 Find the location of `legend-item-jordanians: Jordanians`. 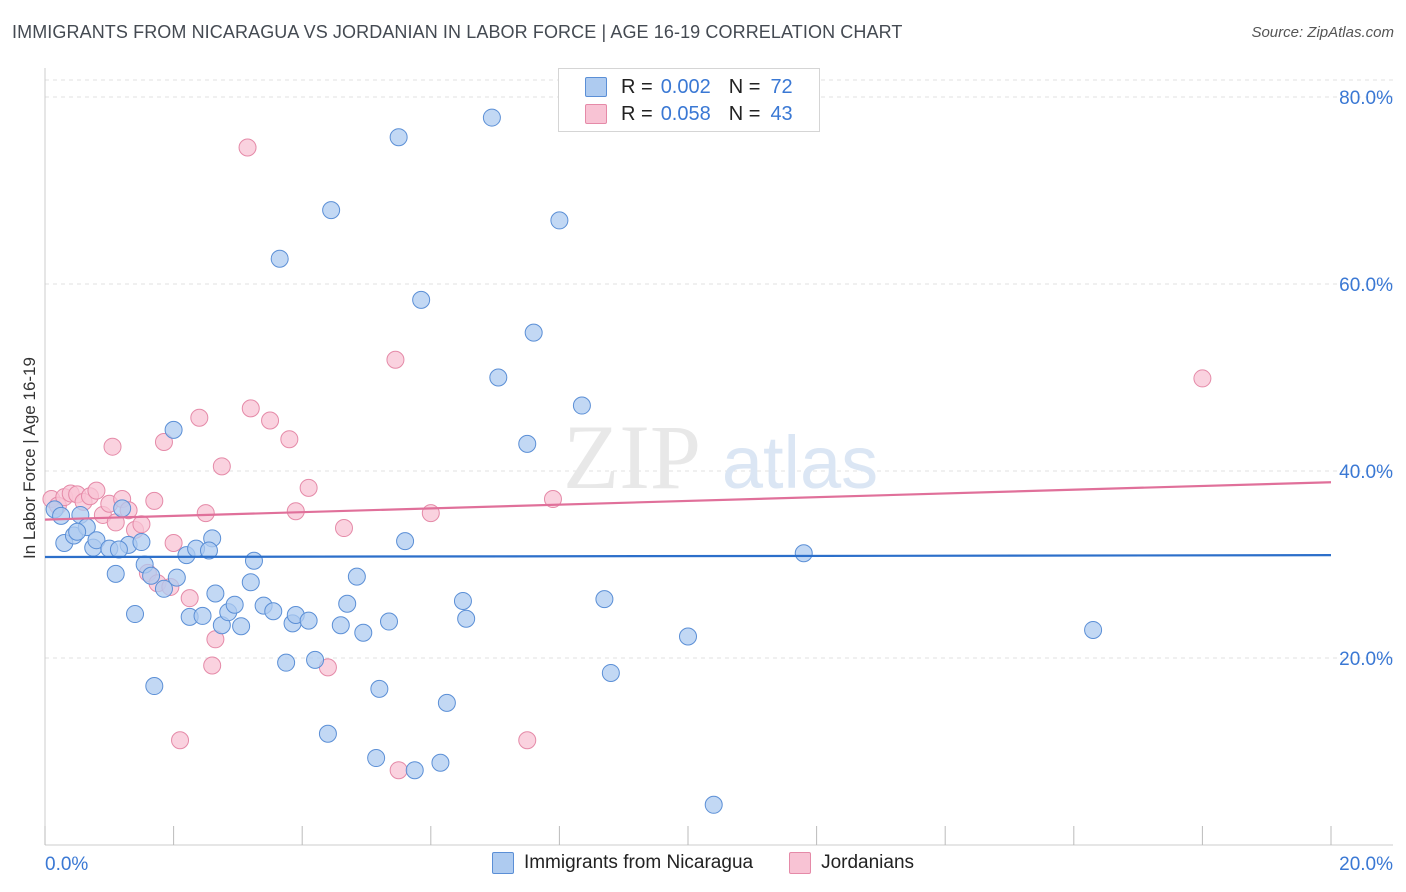

legend-item-jordanians: Jordanians is located at coordinates (851, 863).